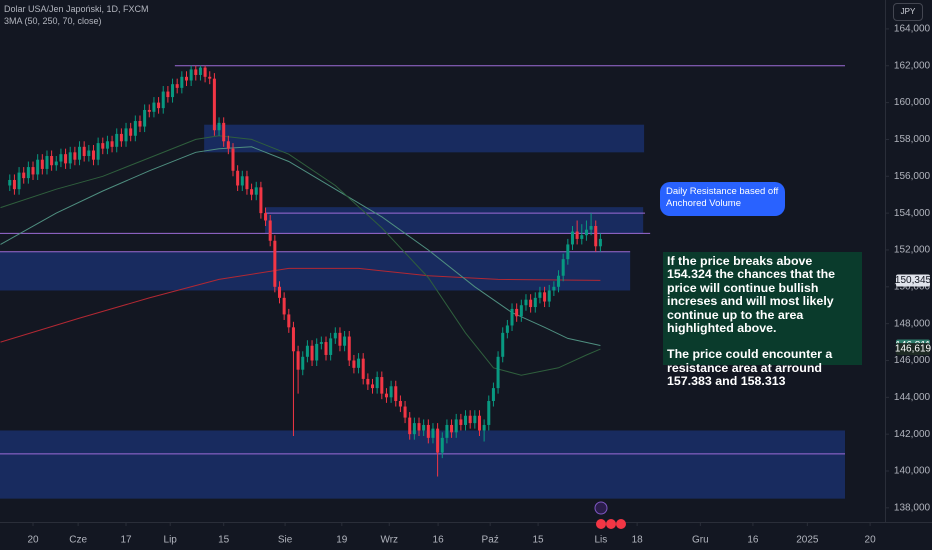 The height and width of the screenshot is (550, 932). I want to click on x-tick-label: 16, so click(753, 540).